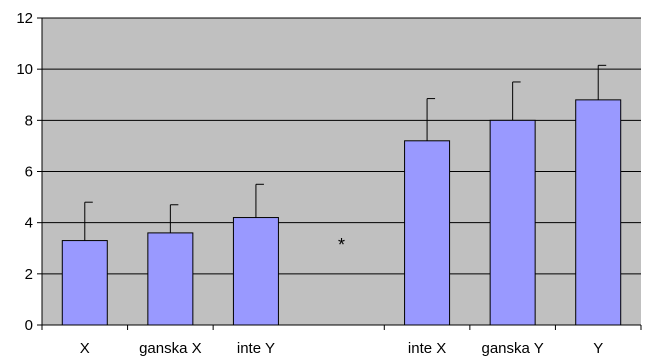 Image resolution: width=652 pixels, height=362 pixels. I want to click on x-category-label: ganska Y, so click(513, 348).